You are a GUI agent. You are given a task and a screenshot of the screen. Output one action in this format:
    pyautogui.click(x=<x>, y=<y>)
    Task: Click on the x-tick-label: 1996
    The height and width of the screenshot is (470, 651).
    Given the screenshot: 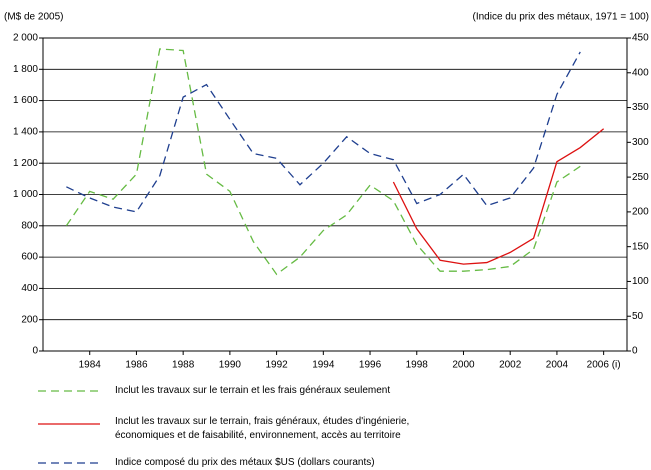 What is the action you would take?
    pyautogui.click(x=370, y=365)
    